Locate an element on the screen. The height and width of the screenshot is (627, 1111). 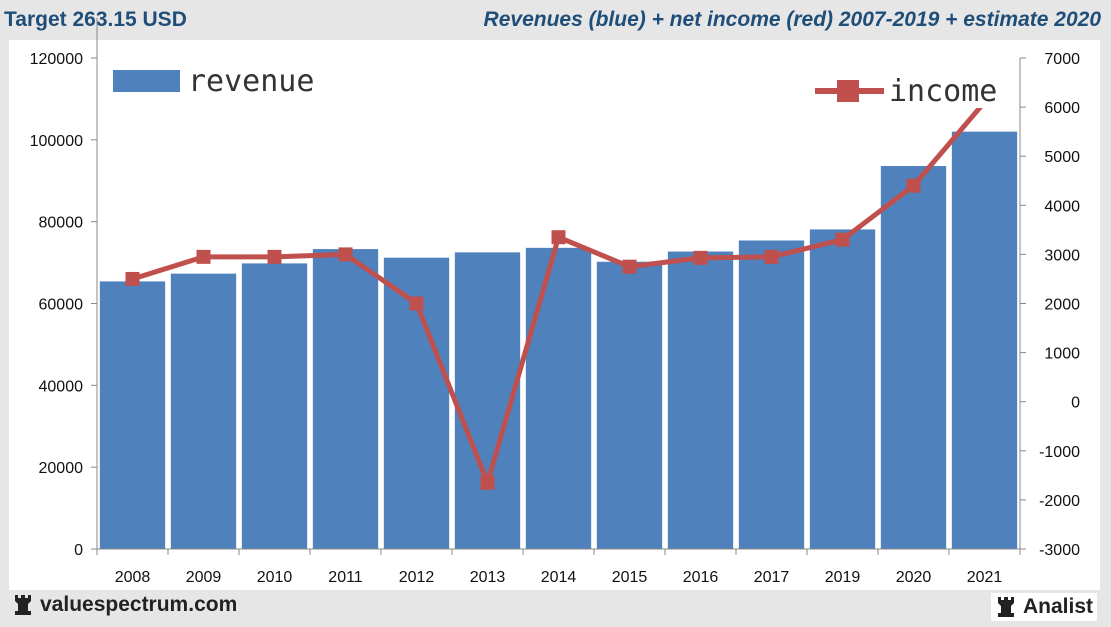
revenue-bar-2016 is located at coordinates (700, 400).